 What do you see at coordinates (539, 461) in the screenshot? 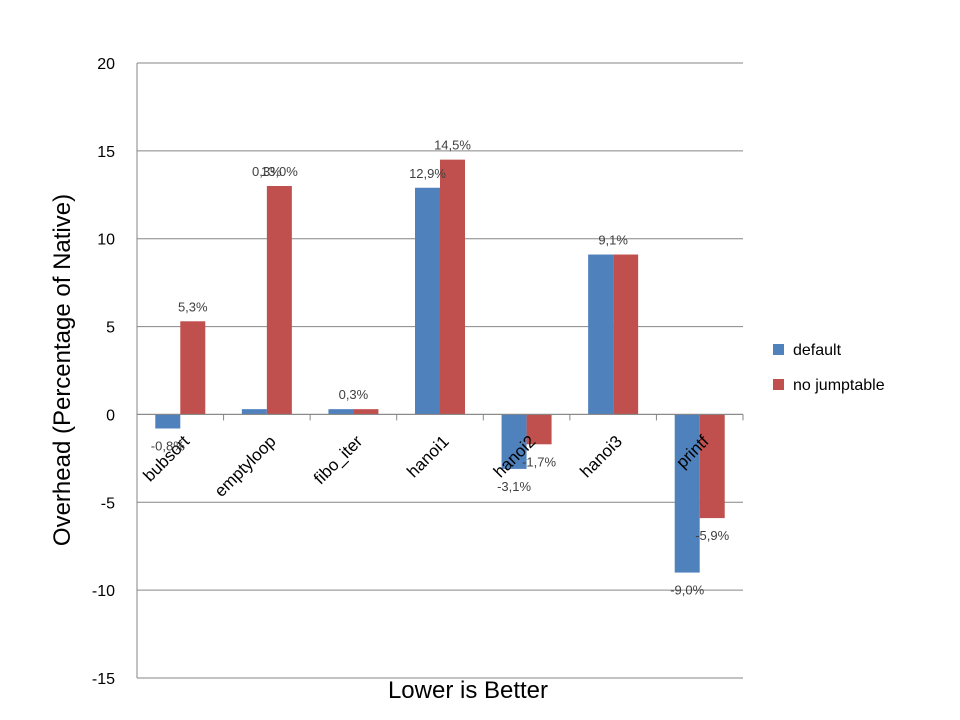
I see `data-label: -1,7%` at bounding box center [539, 461].